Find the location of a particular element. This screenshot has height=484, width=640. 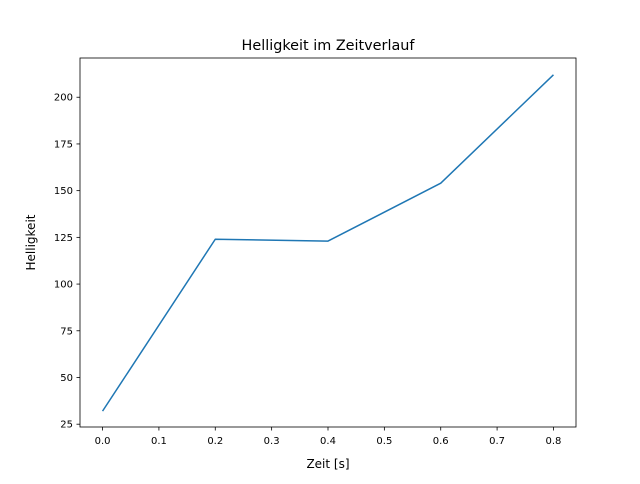

x-tick-label: 0.2 is located at coordinates (215, 441).